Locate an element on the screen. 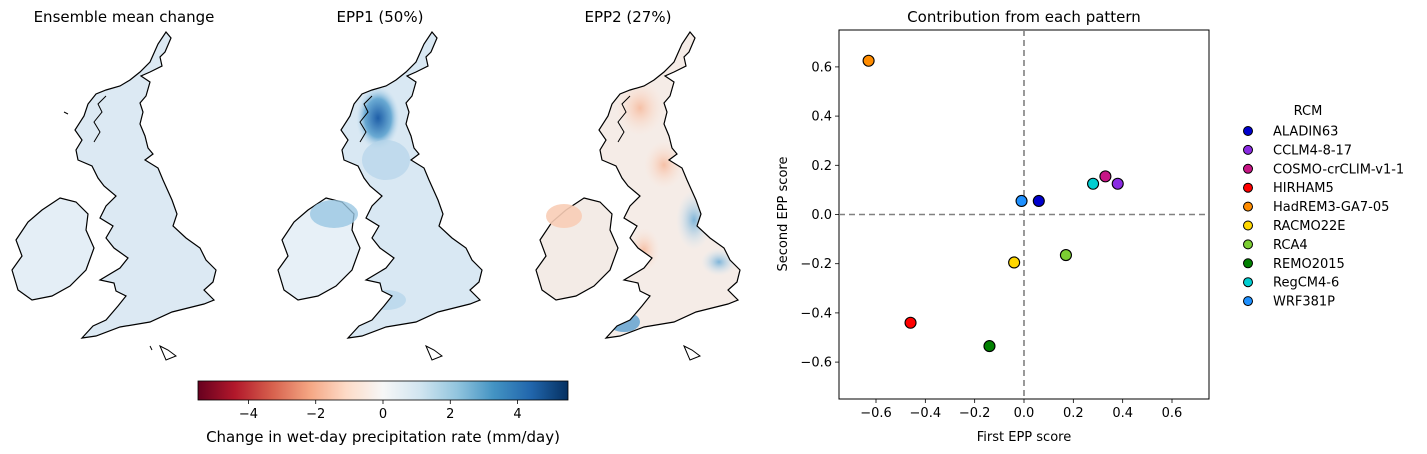 Image resolution: width=1427 pixels, height=454 pixels. y-tick-label: −0.4 is located at coordinates (816, 313).